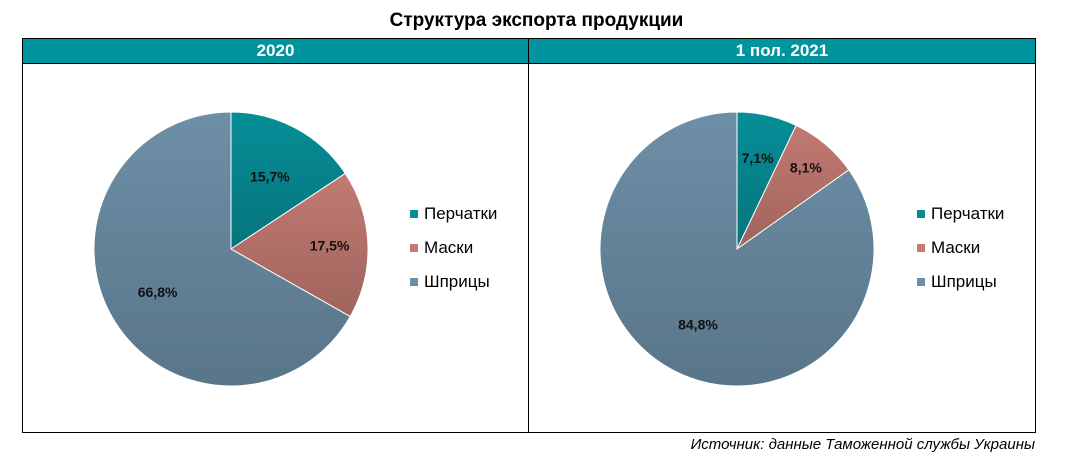 This screenshot has width=1073, height=465. I want to click on data-label-gloves: 7,1%, so click(758, 158).